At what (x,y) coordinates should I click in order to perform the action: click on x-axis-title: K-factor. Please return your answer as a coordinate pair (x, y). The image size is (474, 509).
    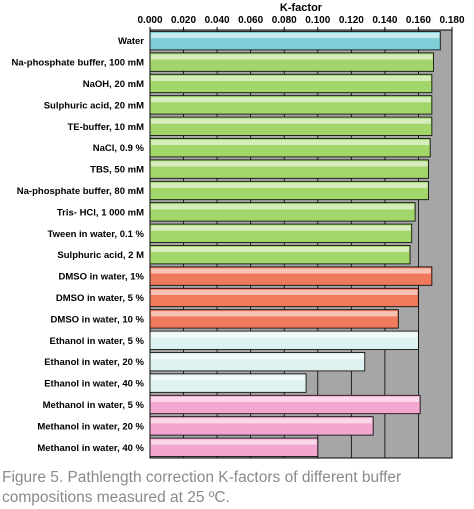
    Looking at the image, I should click on (301, 8).